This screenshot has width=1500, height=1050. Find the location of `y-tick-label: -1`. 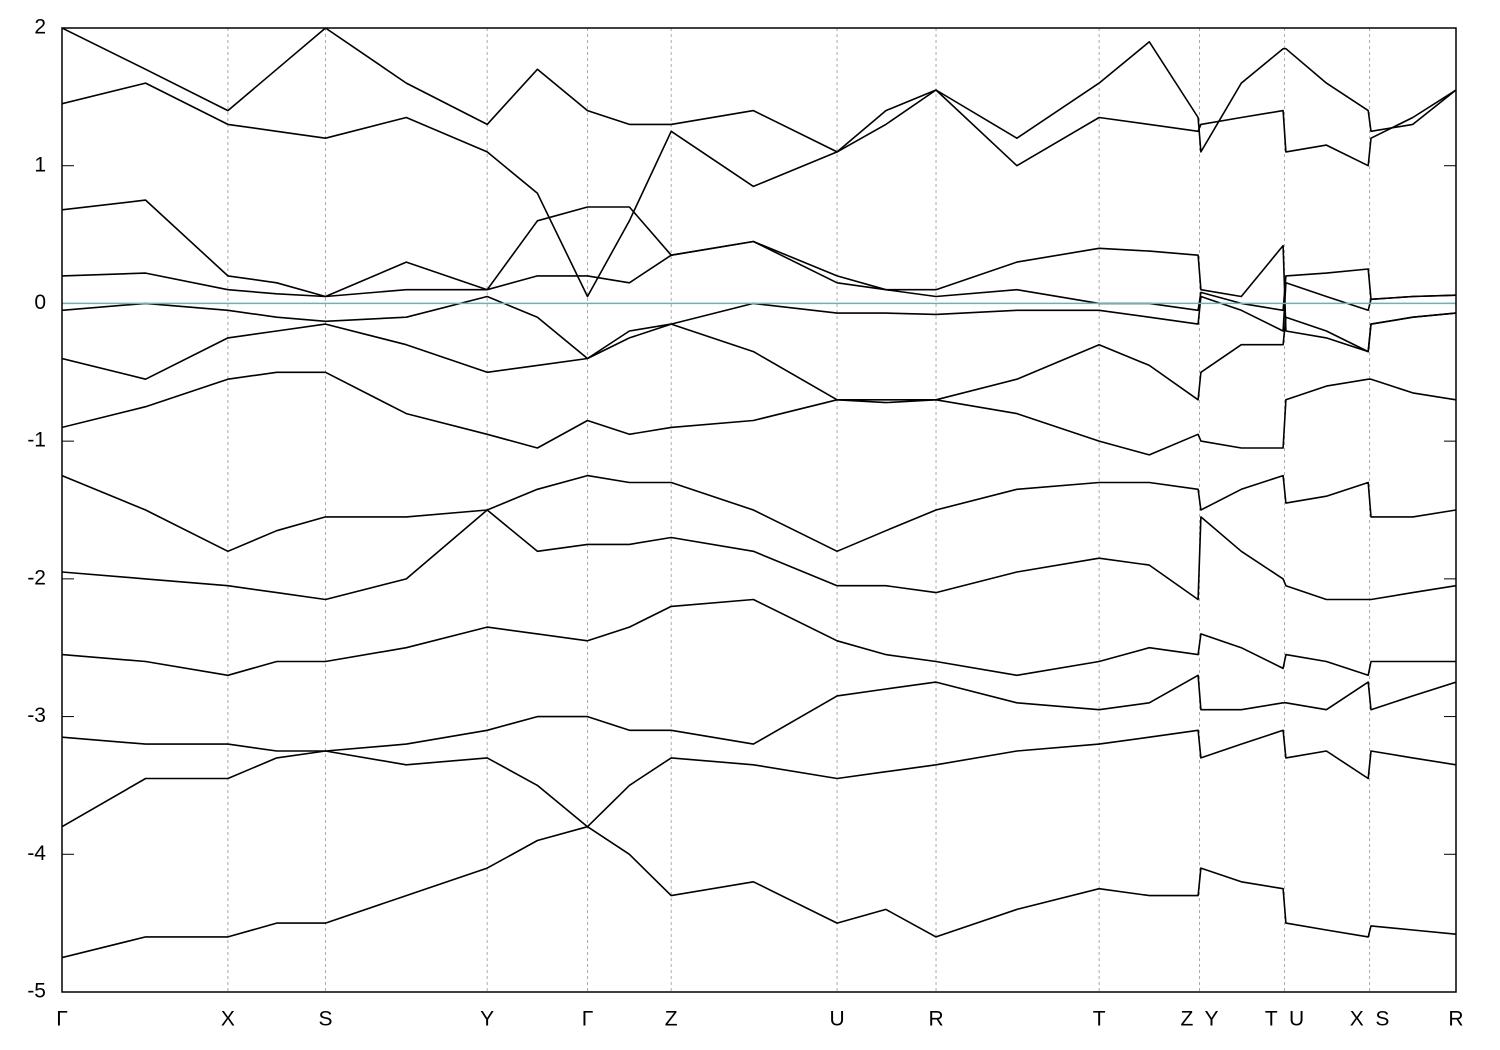

y-tick-label: -1 is located at coordinates (36, 440).